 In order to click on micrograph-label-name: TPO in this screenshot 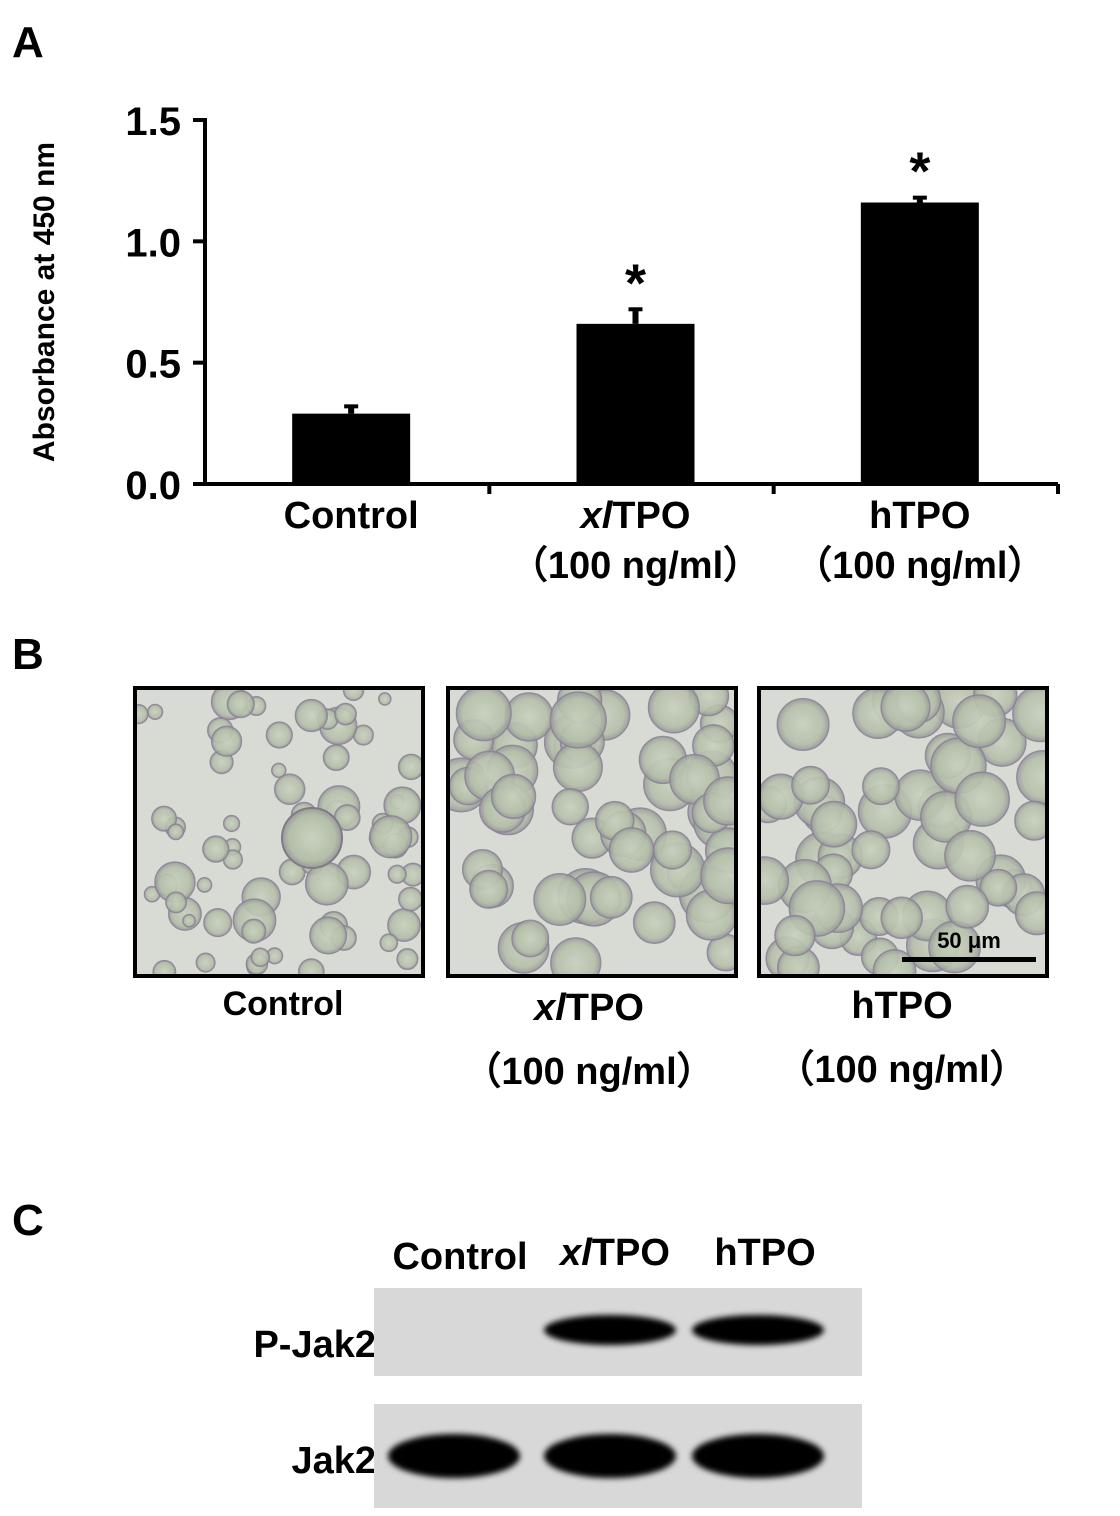, I will do `click(604, 1008)`.